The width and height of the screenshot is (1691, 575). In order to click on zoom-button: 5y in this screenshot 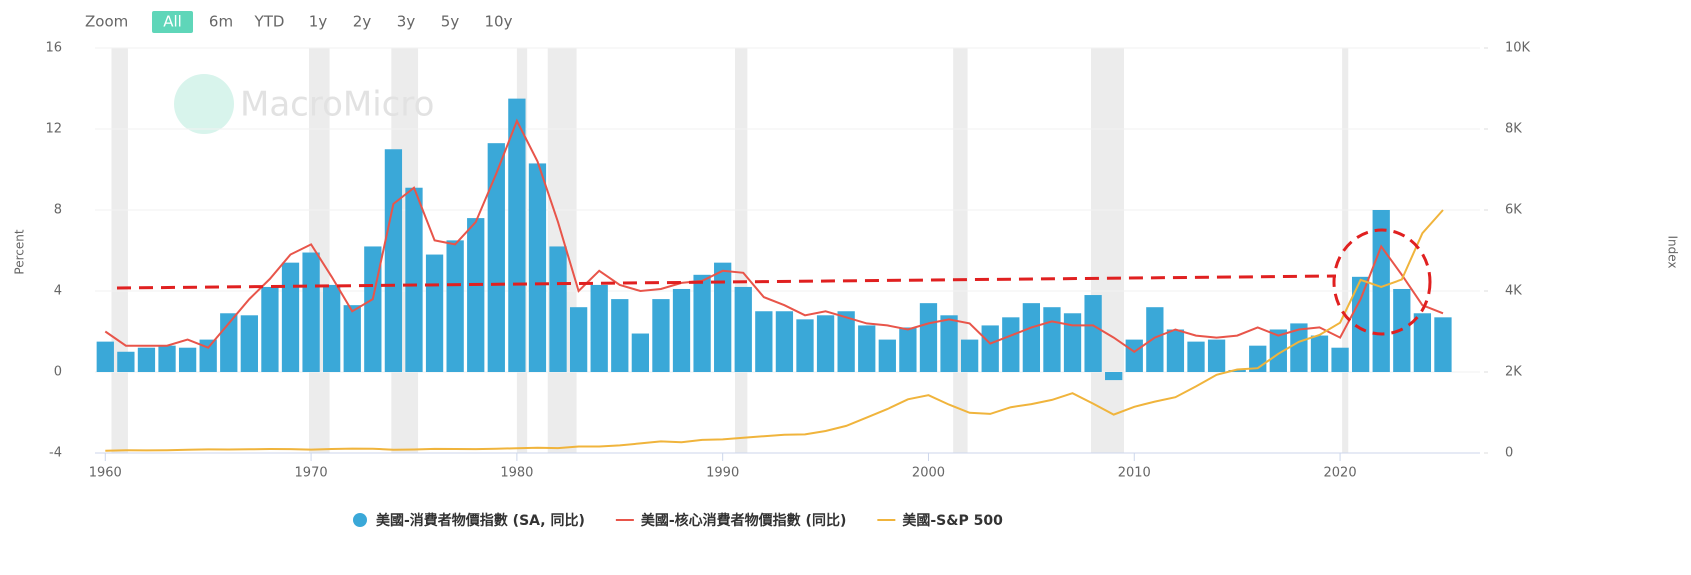, I will do `click(450, 22)`.